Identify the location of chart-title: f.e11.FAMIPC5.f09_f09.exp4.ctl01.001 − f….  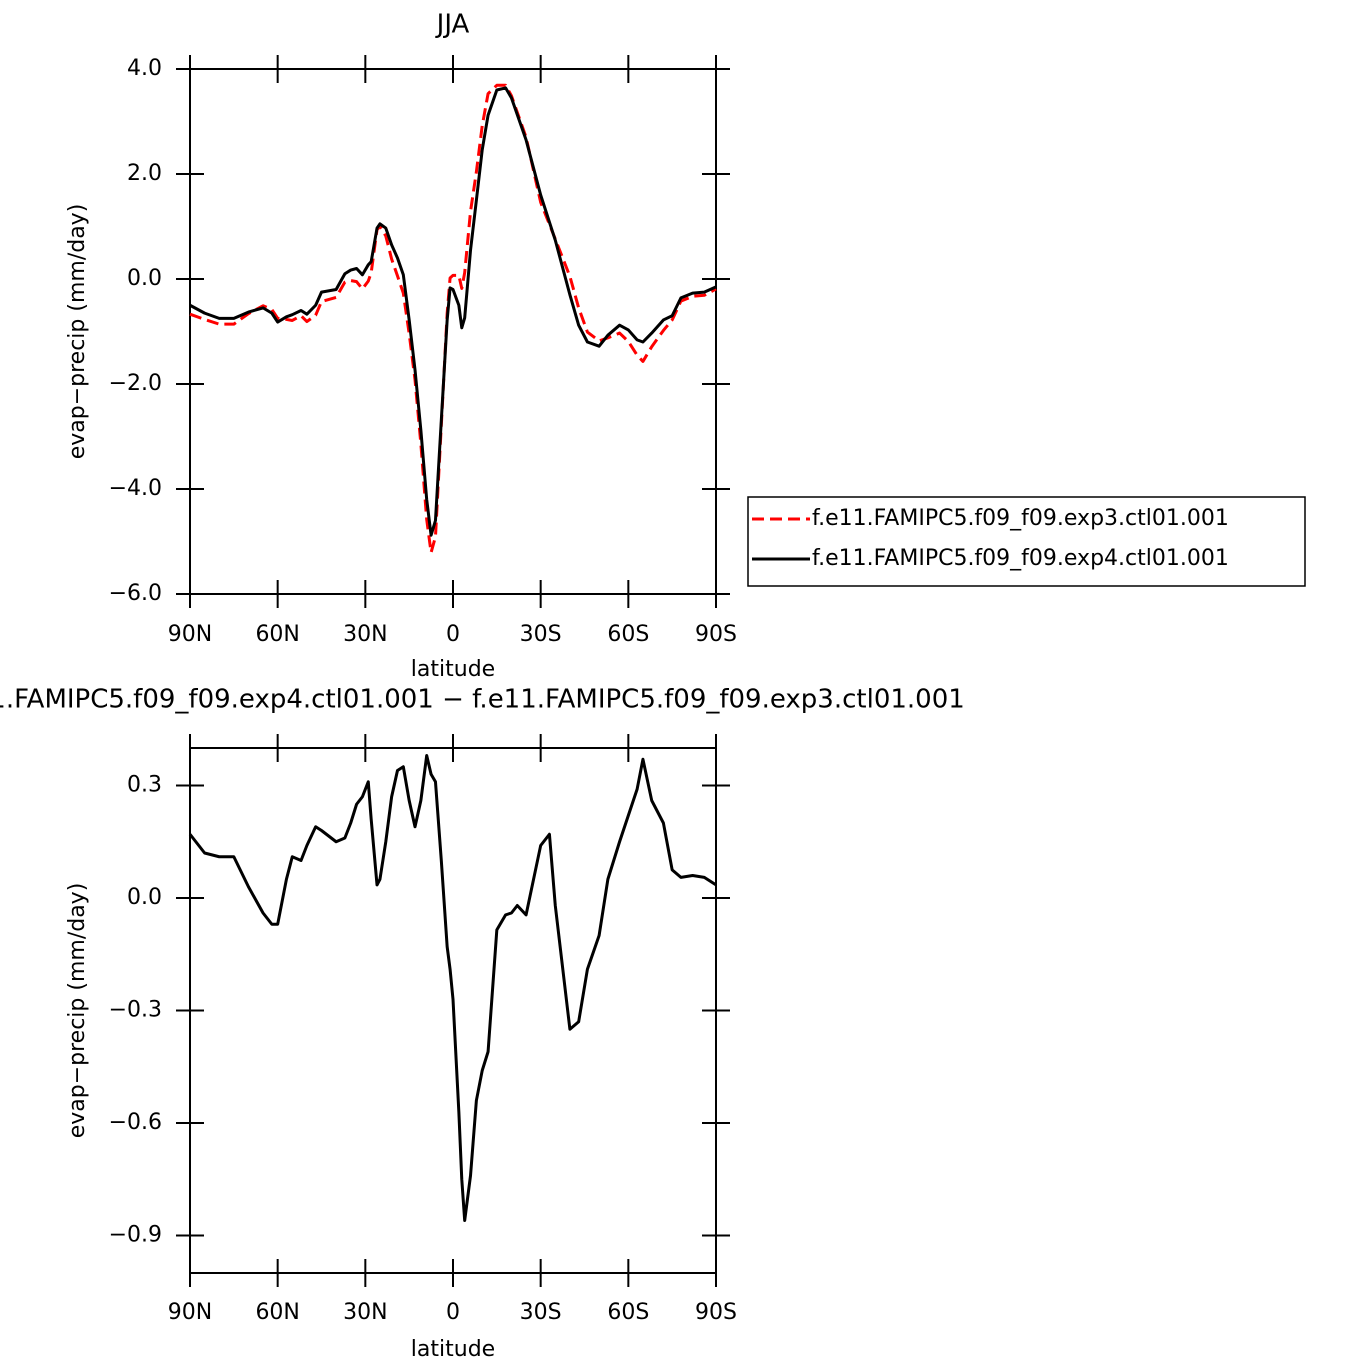
(482, 700).